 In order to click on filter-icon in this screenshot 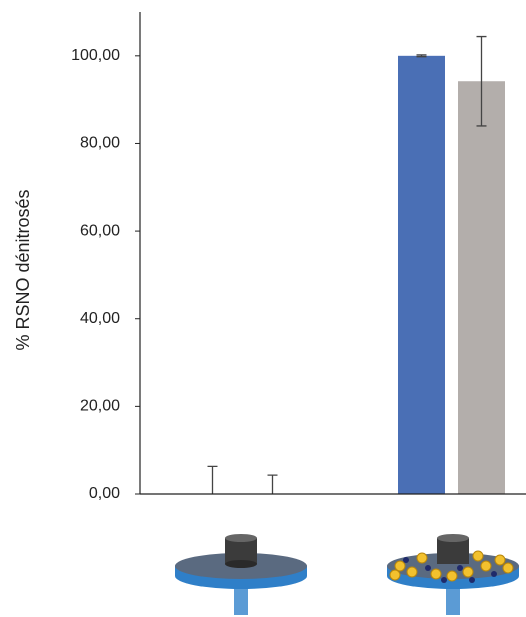, I will do `click(241, 574)`.